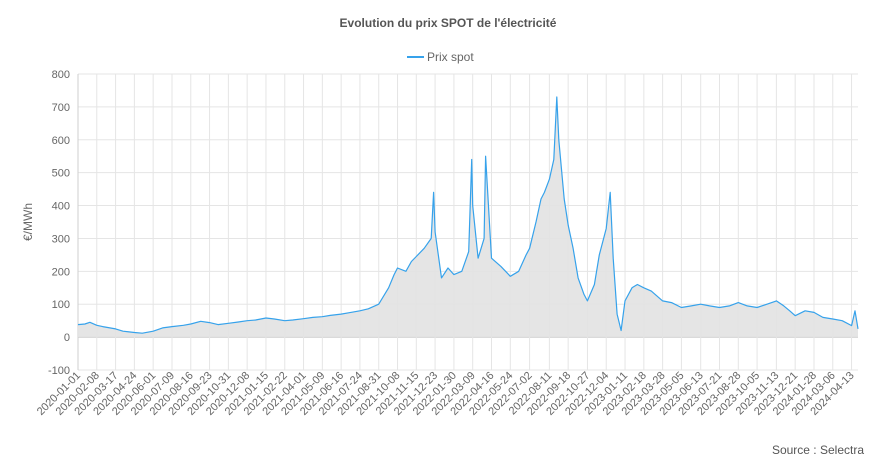 This screenshot has width=870, height=462. What do you see at coordinates (818, 450) in the screenshot?
I see `source-label: Source : Selectra` at bounding box center [818, 450].